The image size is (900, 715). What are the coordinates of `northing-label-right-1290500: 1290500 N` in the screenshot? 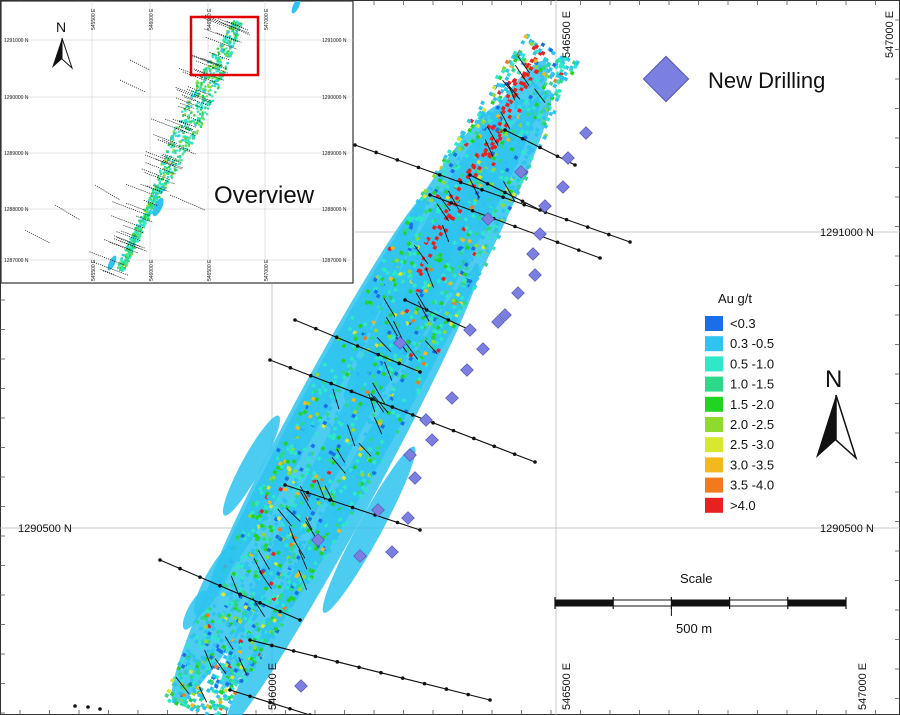 It's located at (847, 529).